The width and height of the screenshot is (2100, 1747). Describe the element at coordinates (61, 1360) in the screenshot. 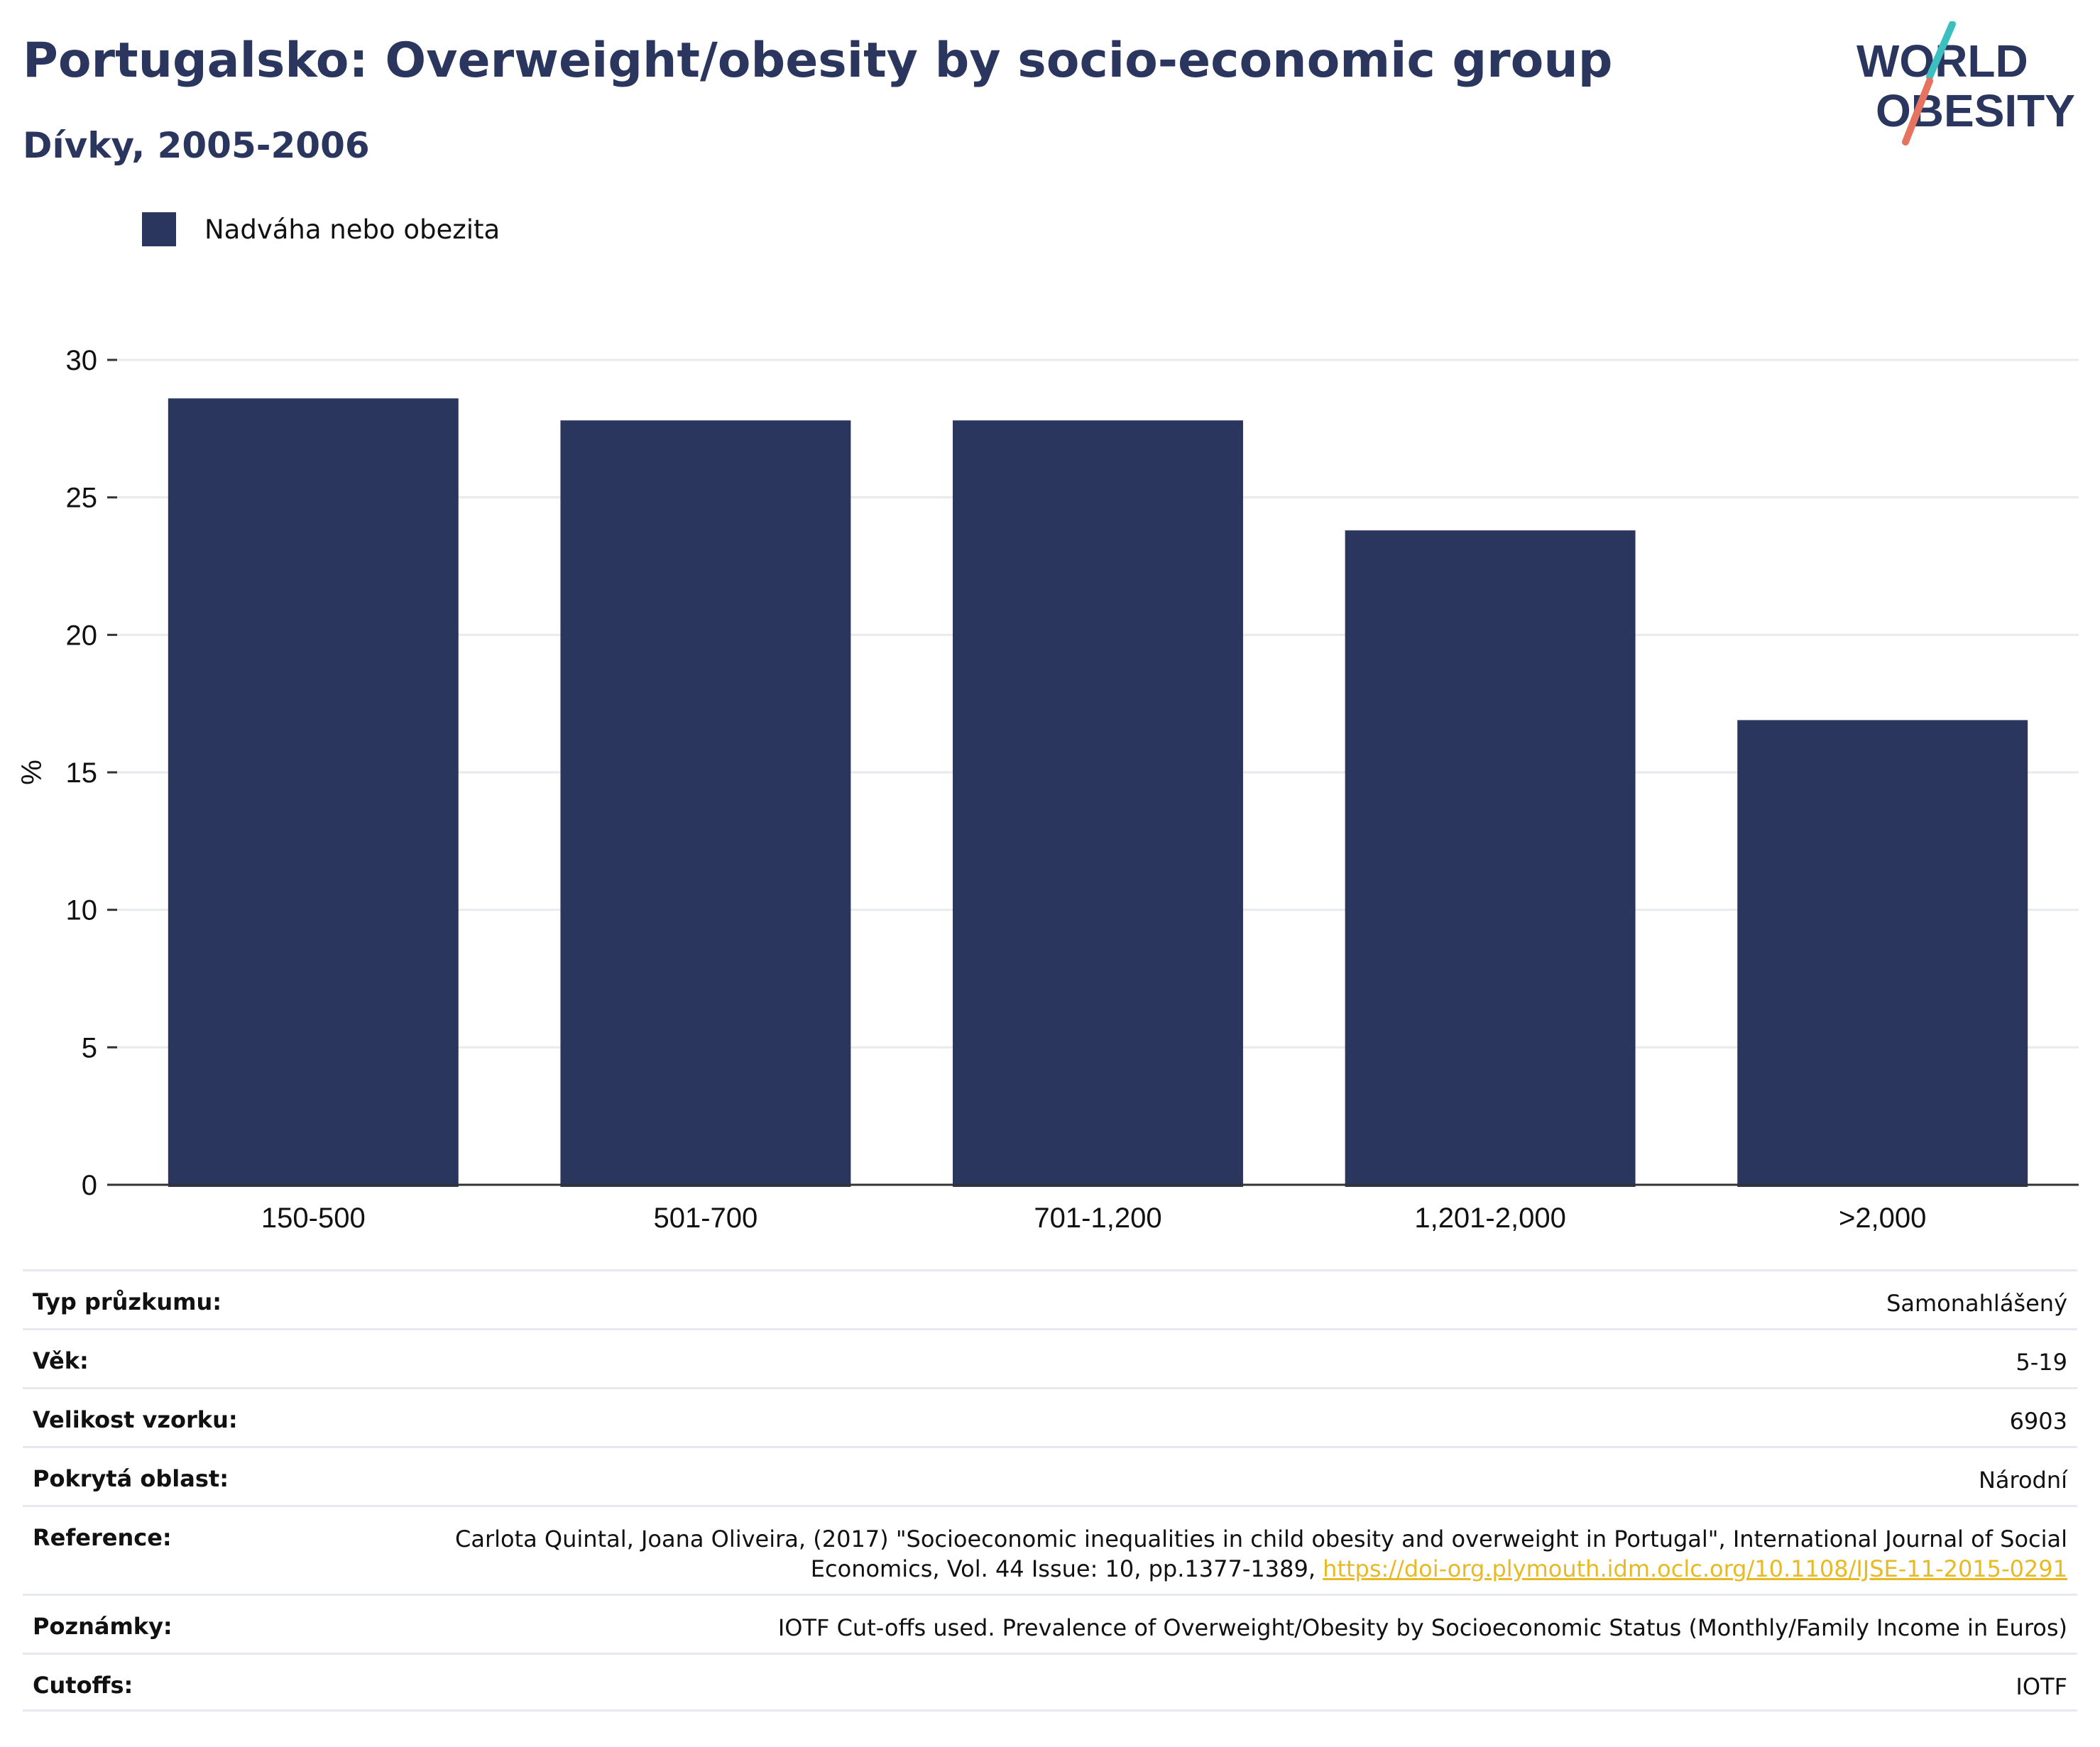

I see `meta-label: Věk:` at that location.